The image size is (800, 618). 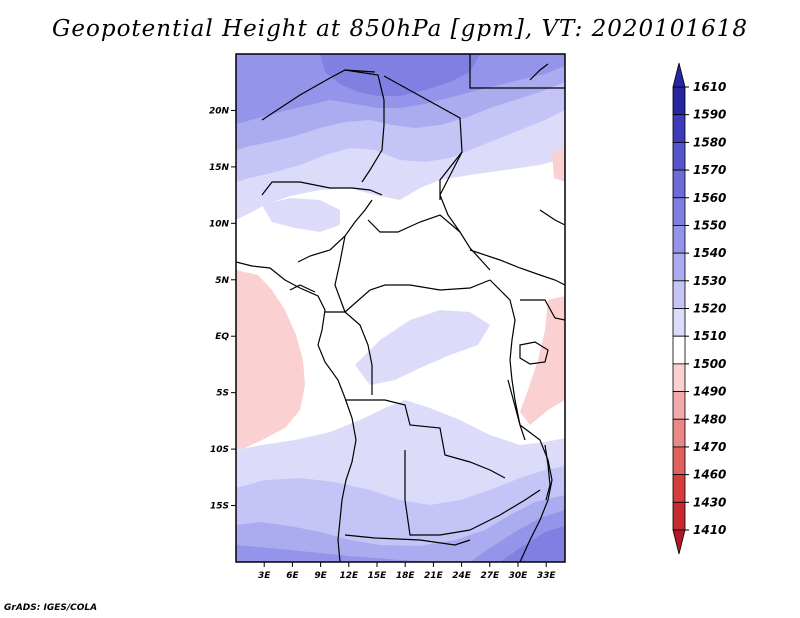 I want to click on x-tick-label: 9E, so click(x=320, y=576).